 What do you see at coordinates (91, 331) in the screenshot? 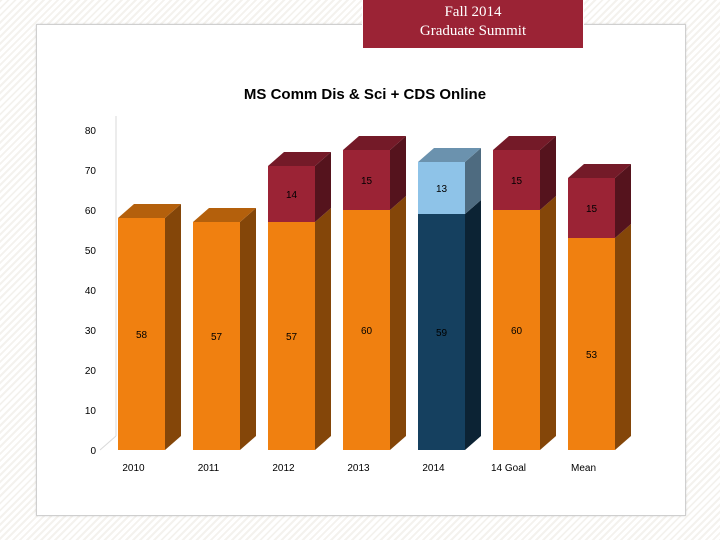
I see `y-tick-label: 30` at bounding box center [91, 331].